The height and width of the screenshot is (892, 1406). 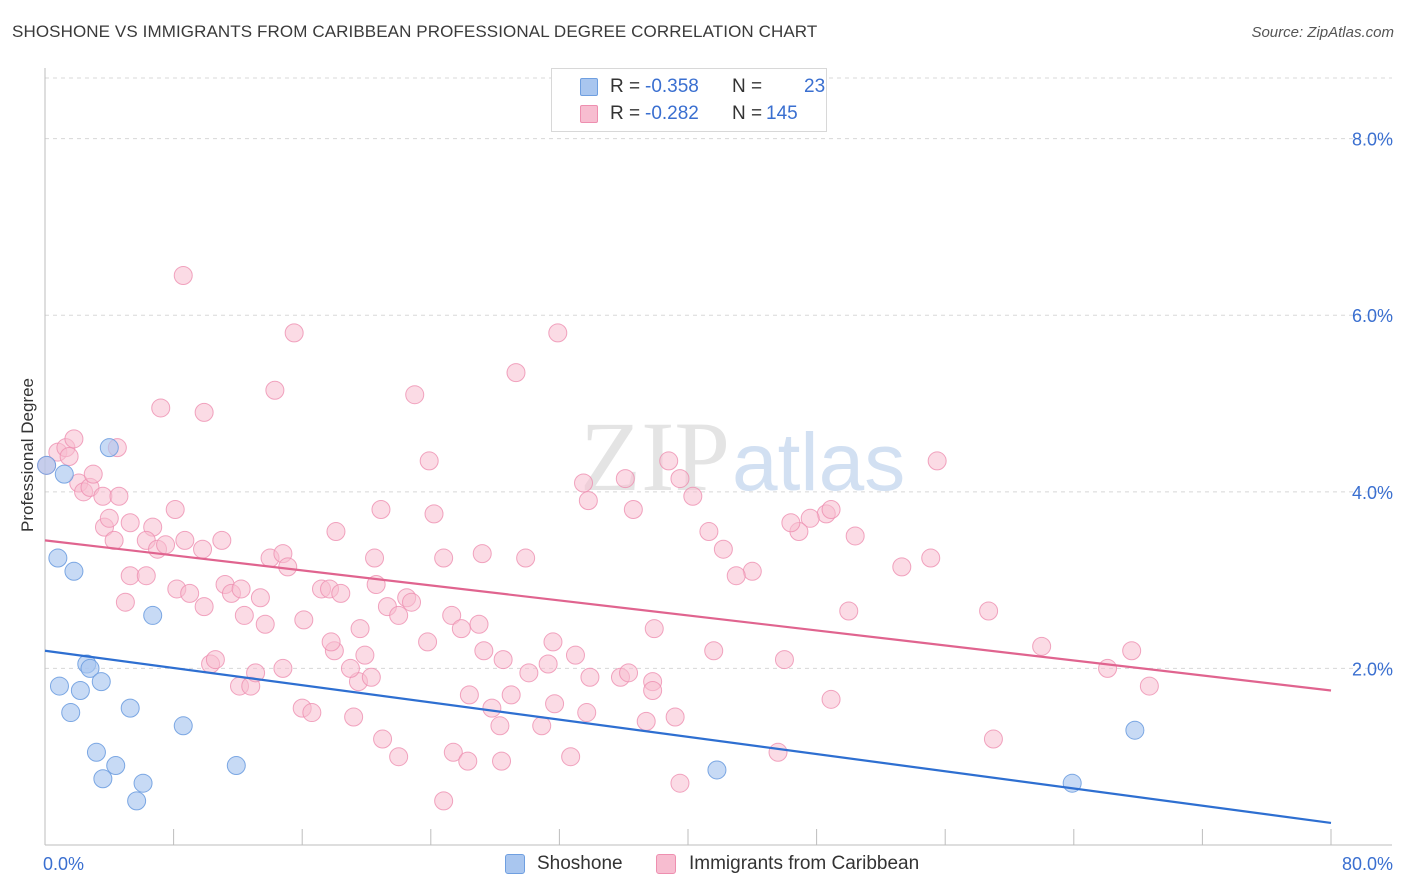 What do you see at coordinates (1322, 32) in the screenshot?
I see `source-label: Source: ZipAtlas.com` at bounding box center [1322, 32].